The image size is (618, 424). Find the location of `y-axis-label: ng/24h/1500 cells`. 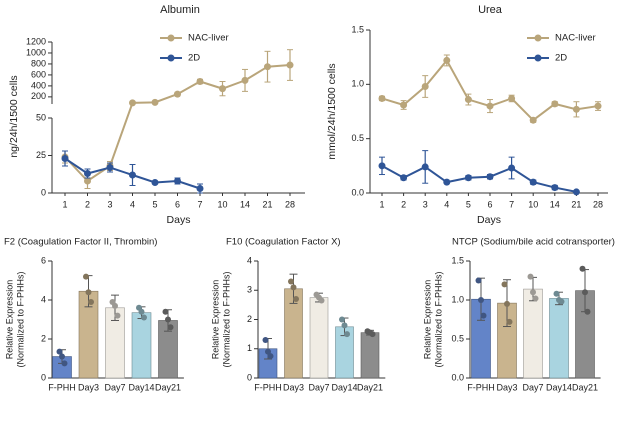

y-axis-label: ng/24h/1500 cells is located at coordinates (14, 116).